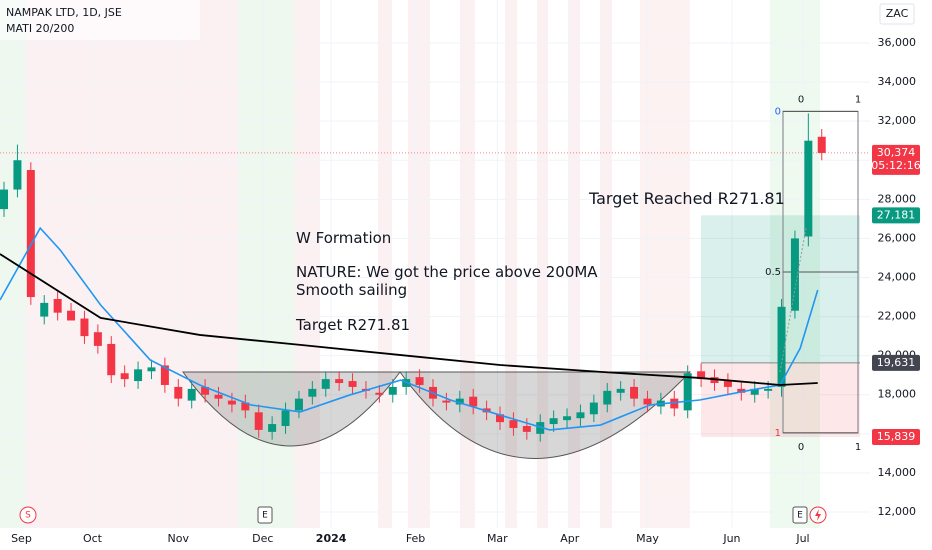  I want to click on x-tick-label: Feb, so click(415, 538).